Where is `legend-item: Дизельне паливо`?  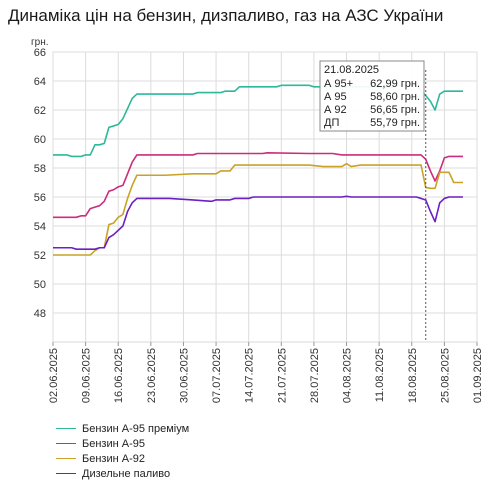 legend-item: Дизельне паливо is located at coordinates (122, 473).